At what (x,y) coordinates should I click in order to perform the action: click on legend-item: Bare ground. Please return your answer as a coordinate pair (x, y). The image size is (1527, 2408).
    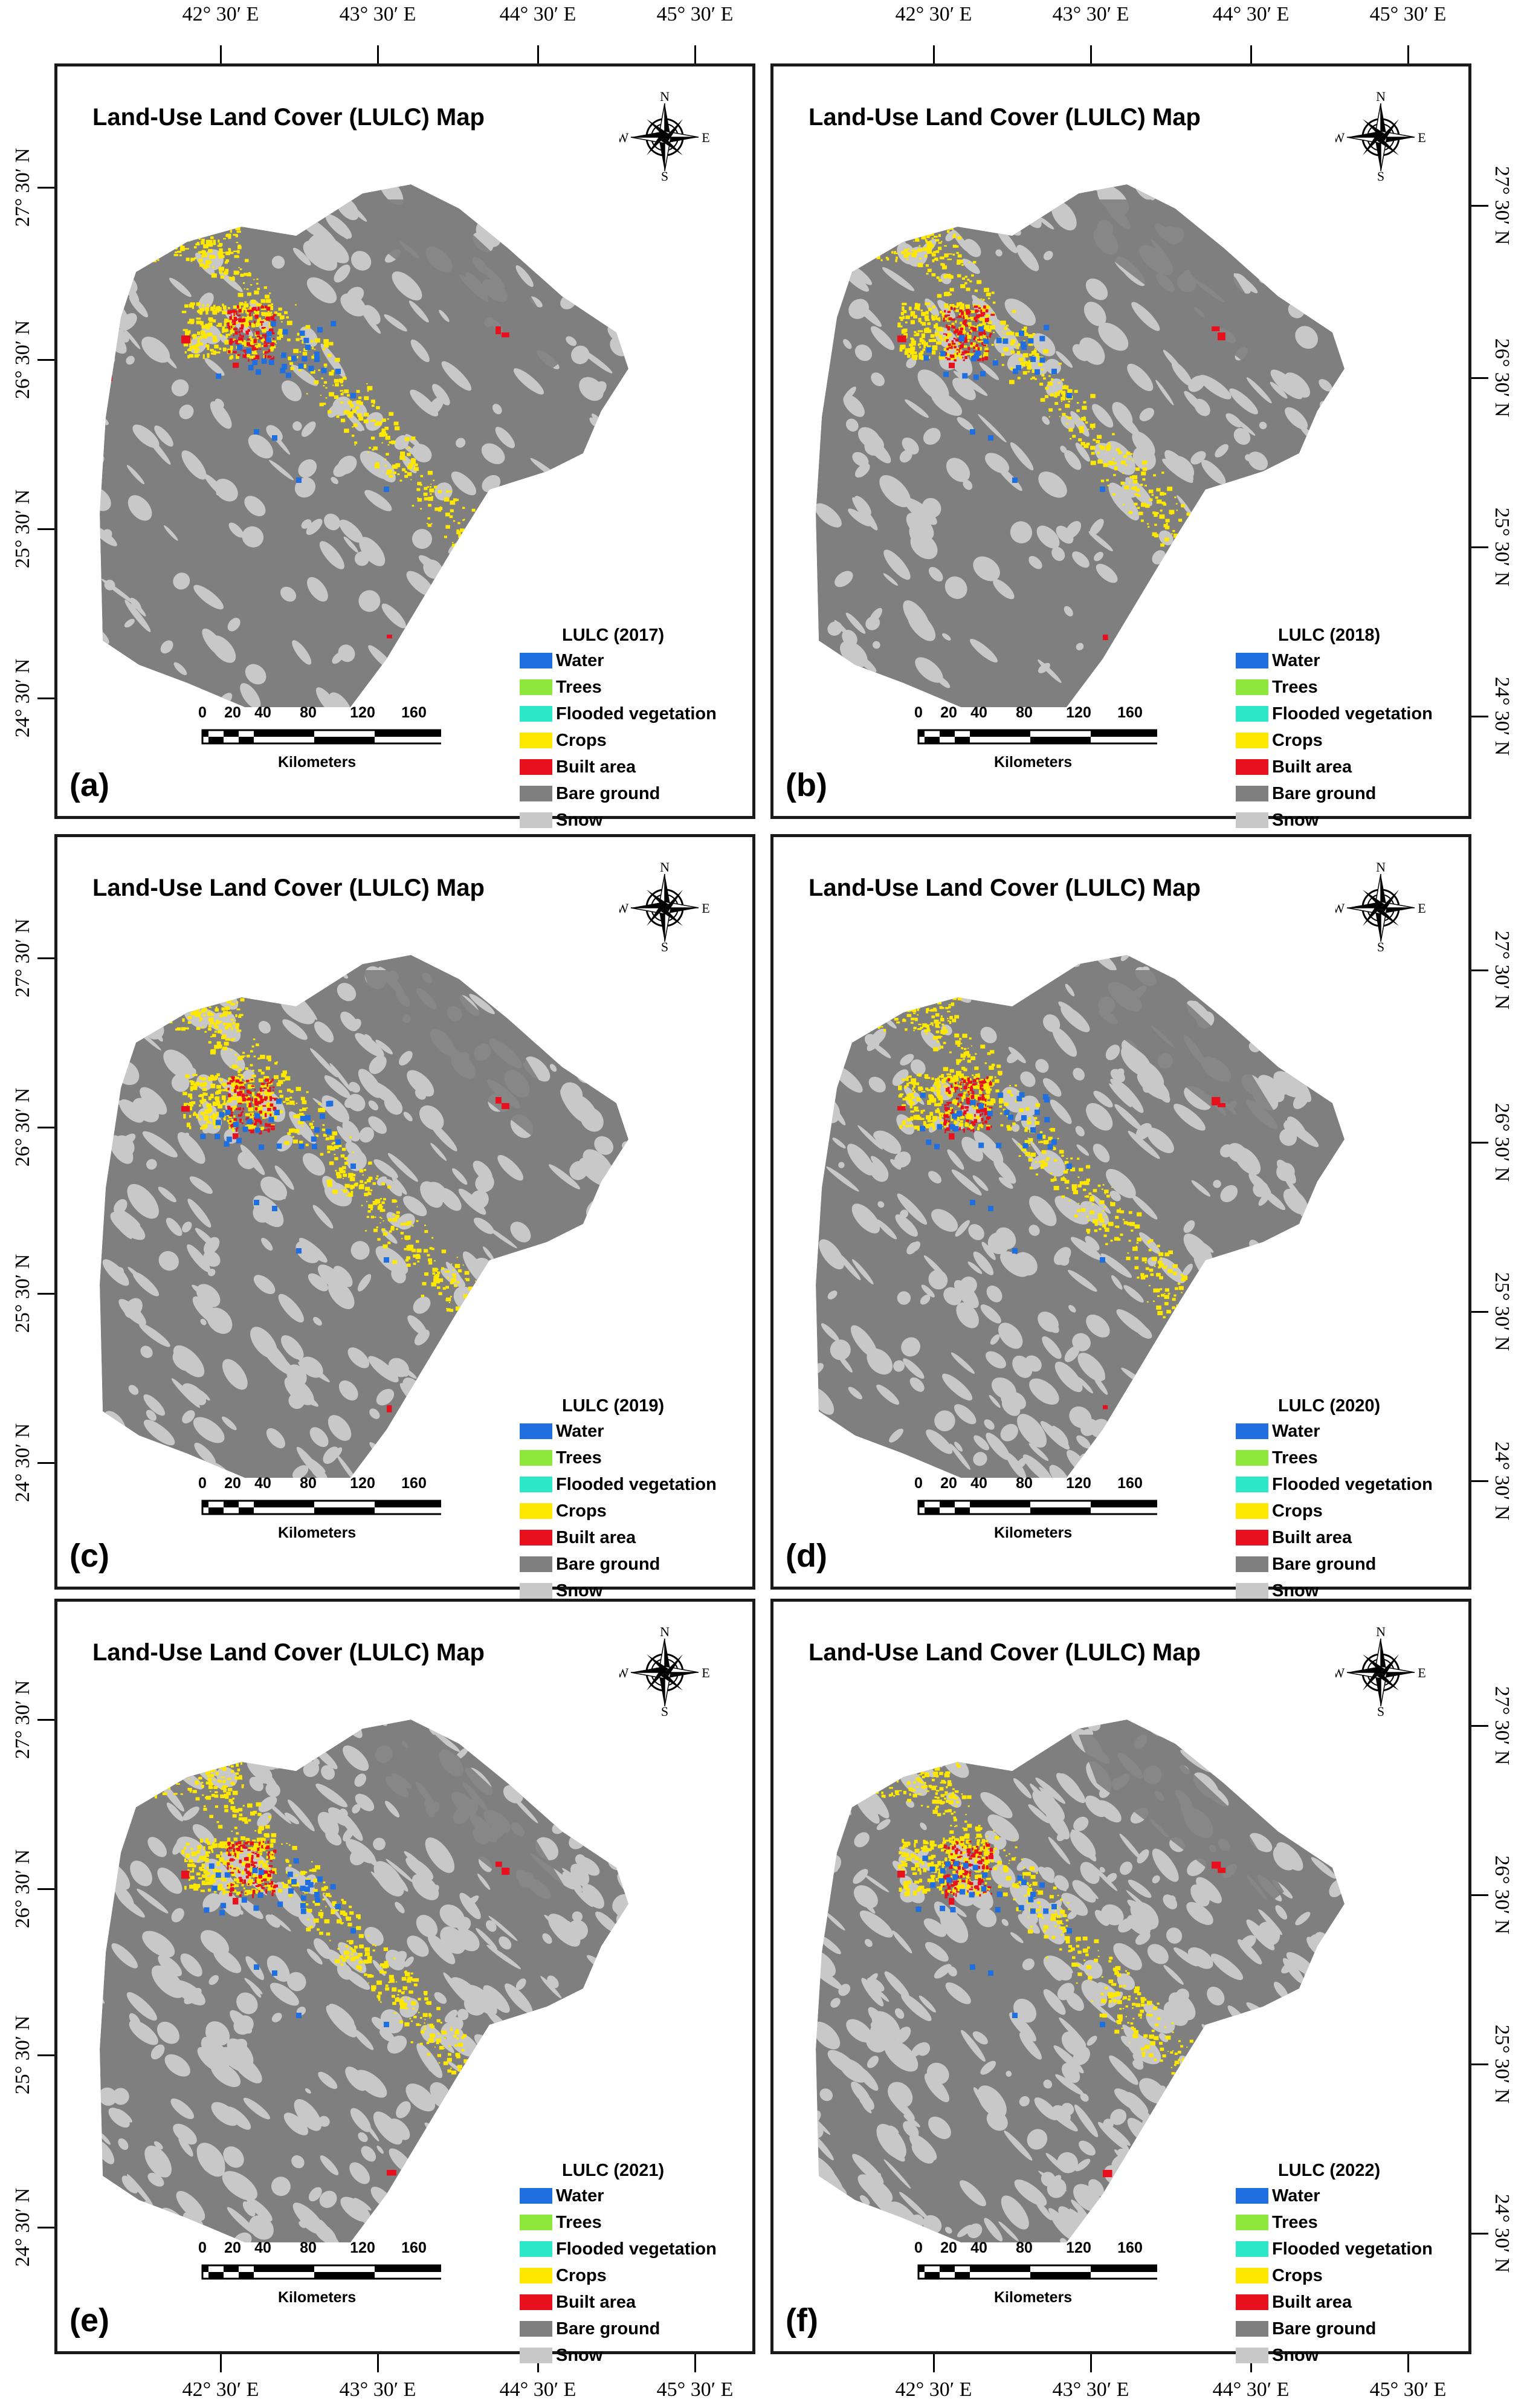
    Looking at the image, I should click on (1306, 793).